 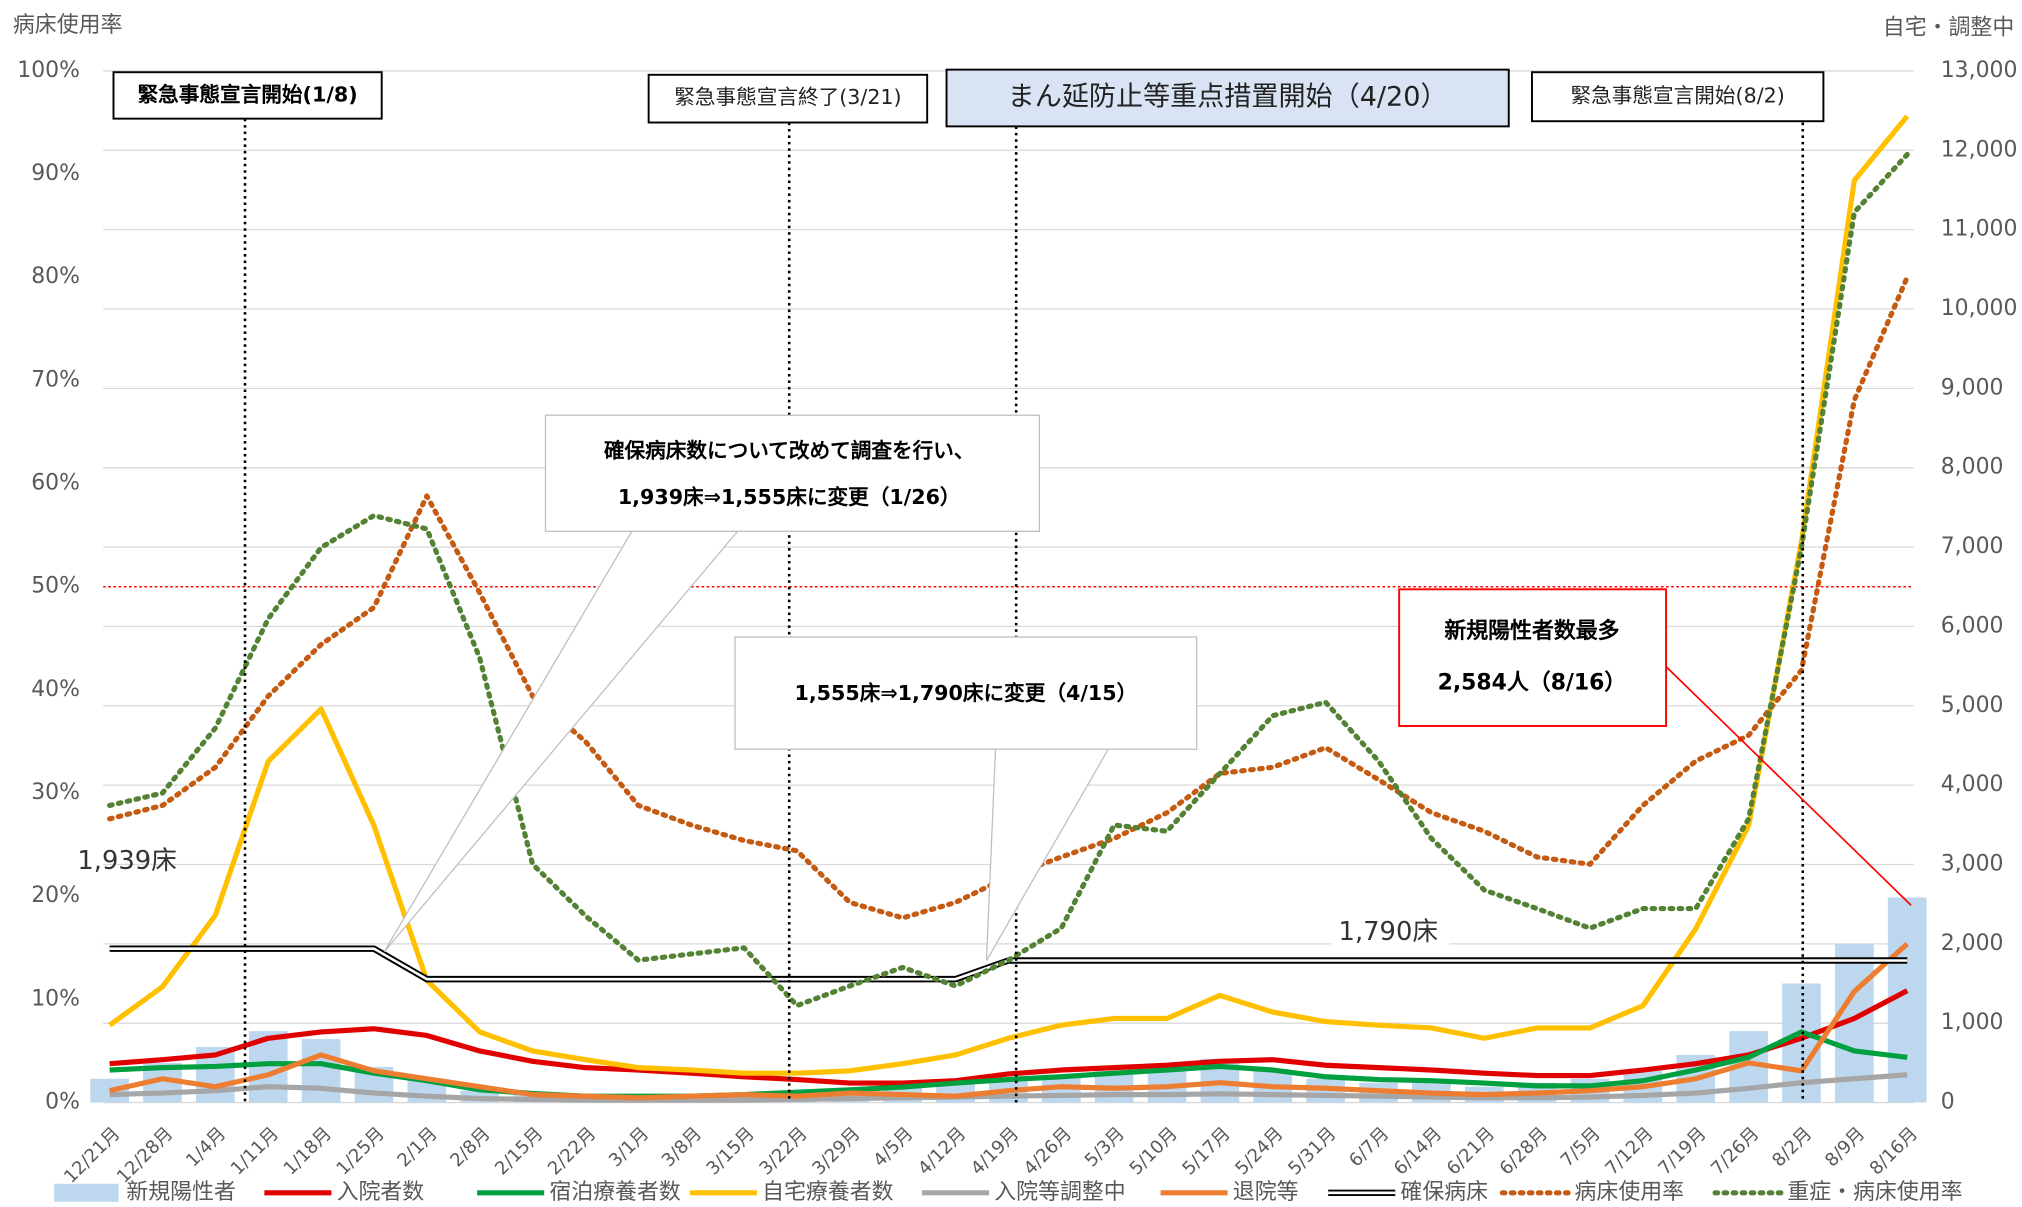 I want to click on max-text: 2,584人（8/16）, so click(x=1532, y=682).